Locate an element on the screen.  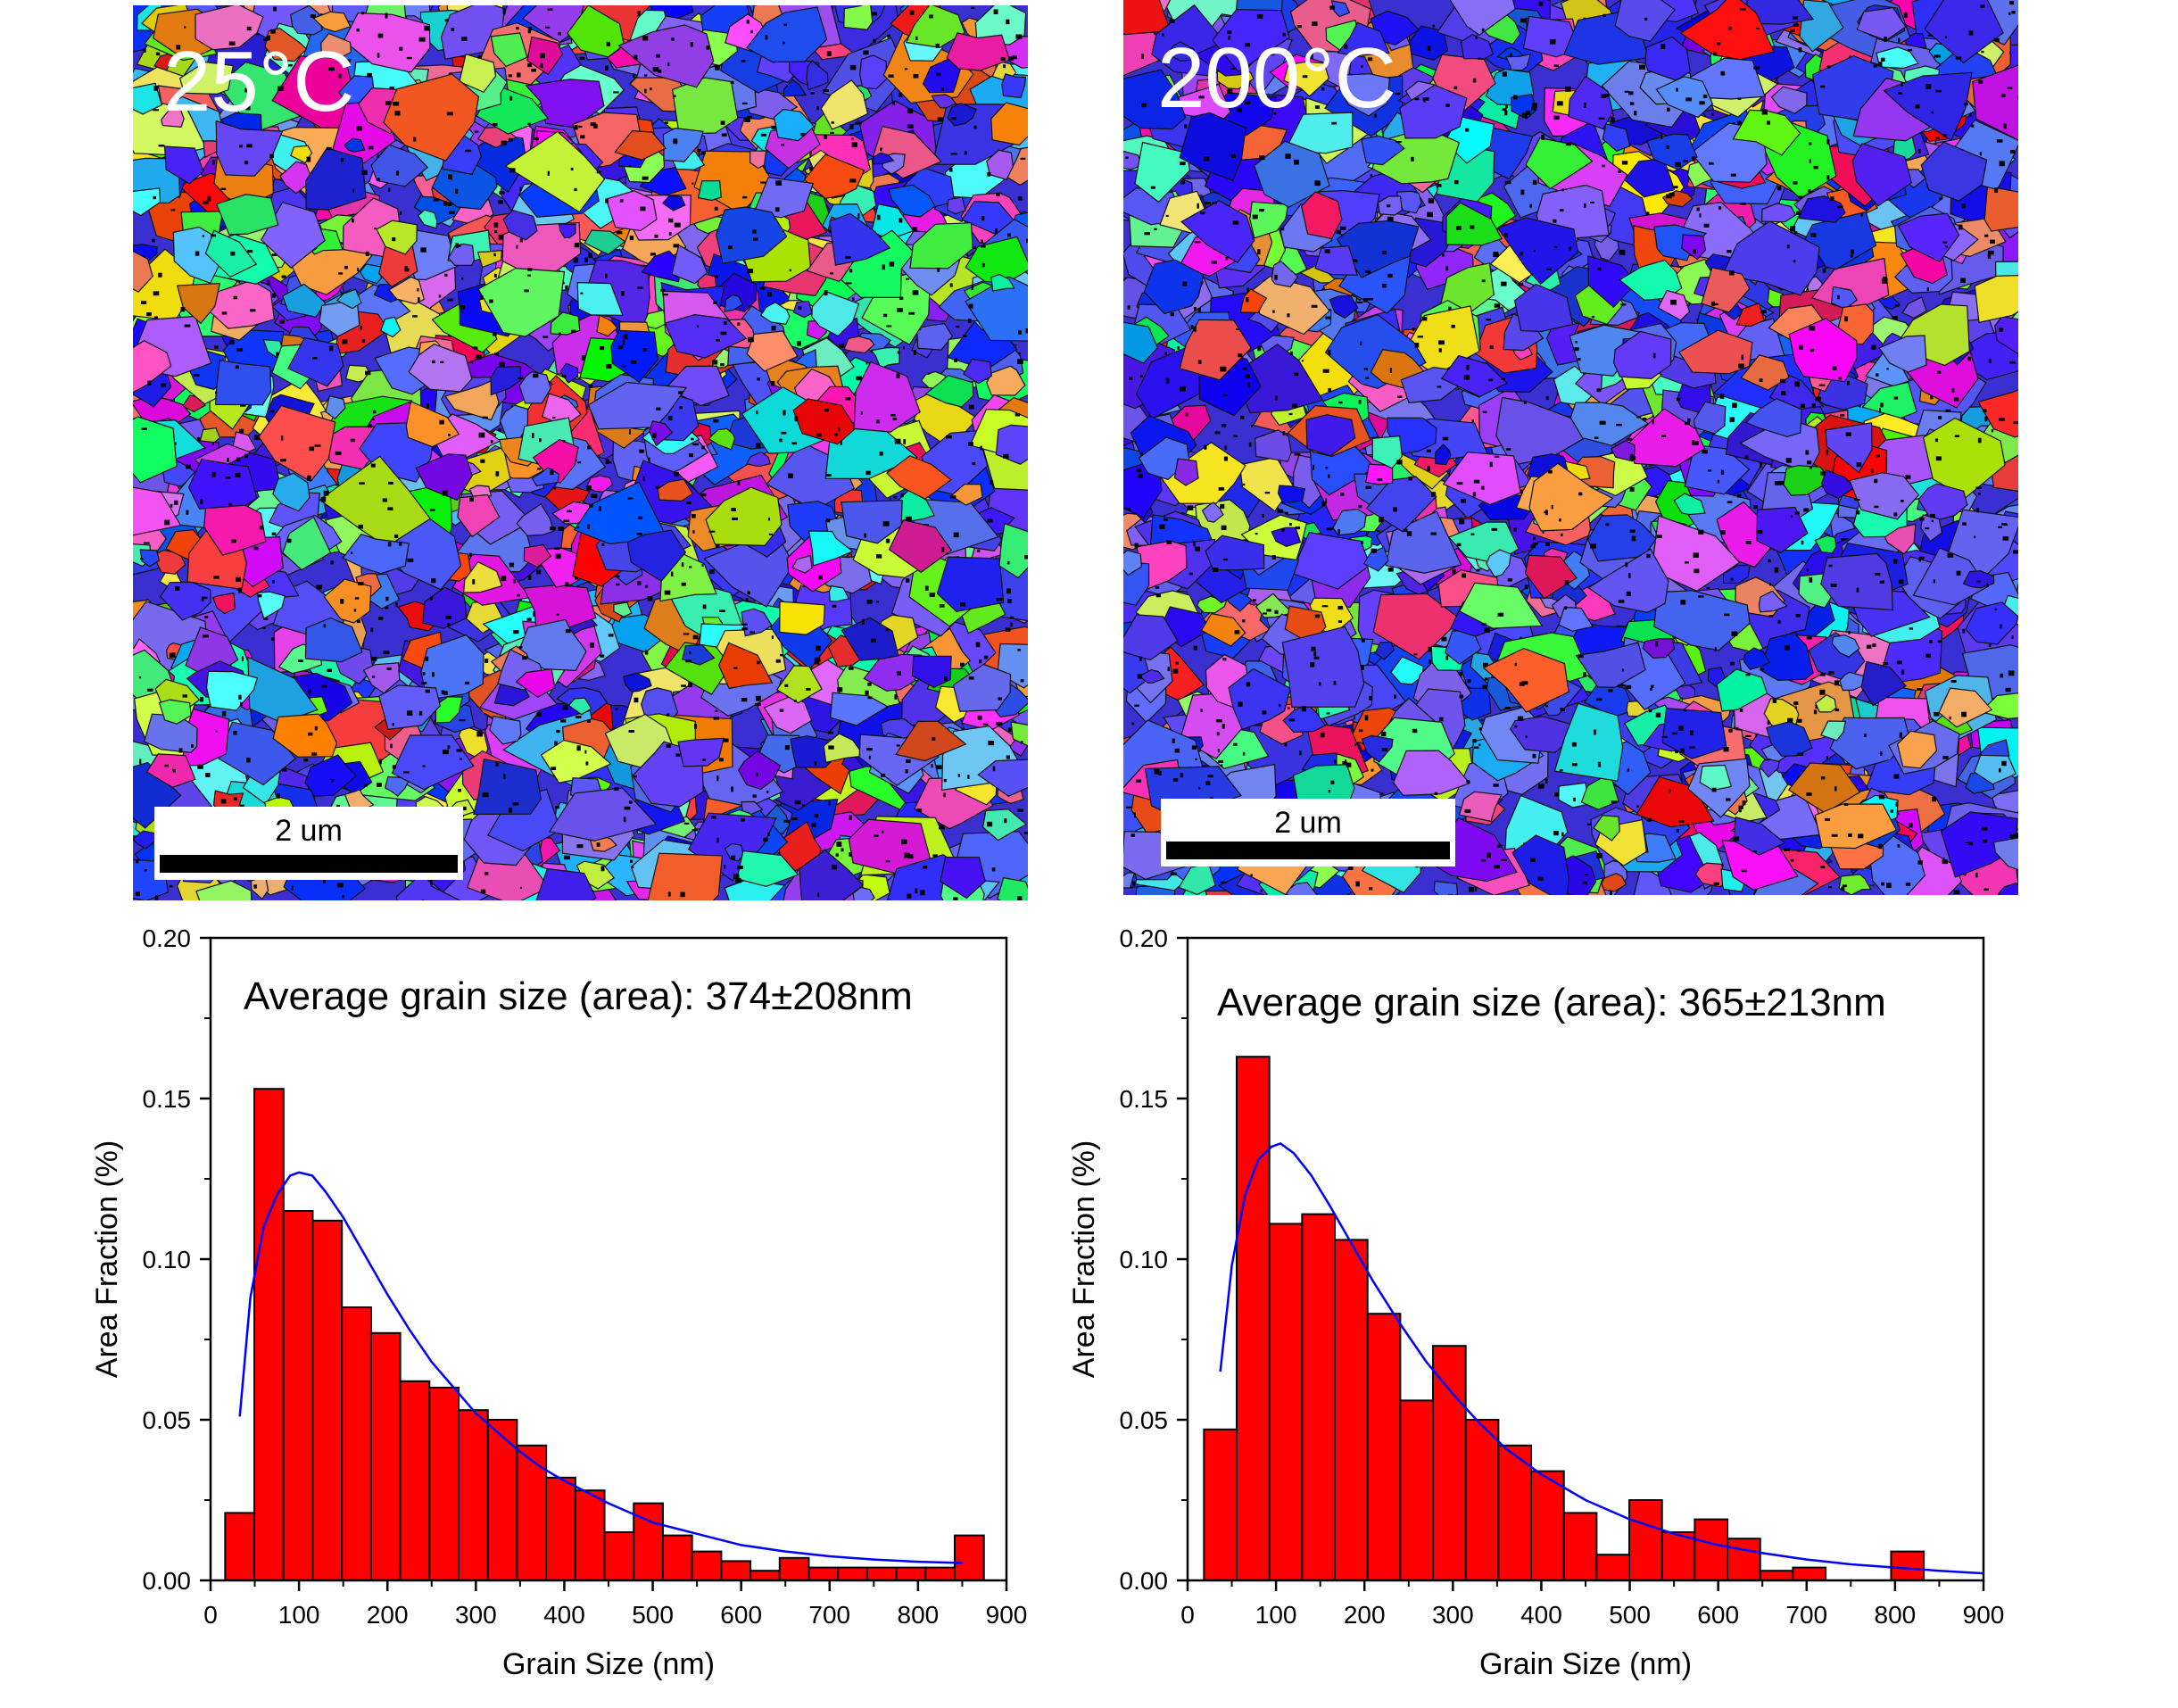
average-grain-size-annotation: Average grain size (area): 374±208nm is located at coordinates (578, 996).